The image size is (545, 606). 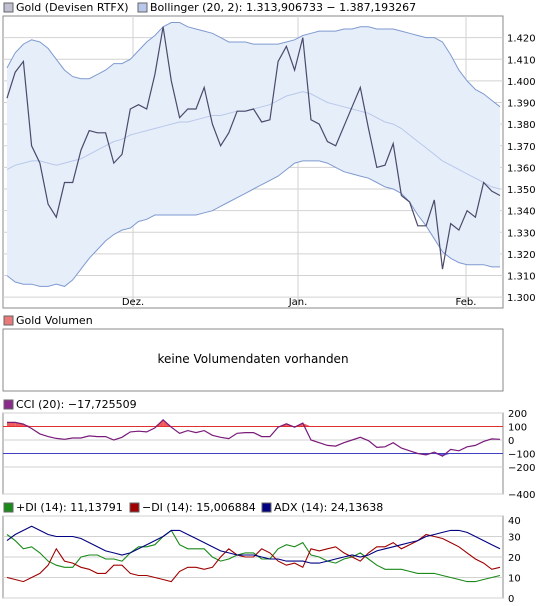 I want to click on cci-legend-swatch, so click(x=8, y=404).